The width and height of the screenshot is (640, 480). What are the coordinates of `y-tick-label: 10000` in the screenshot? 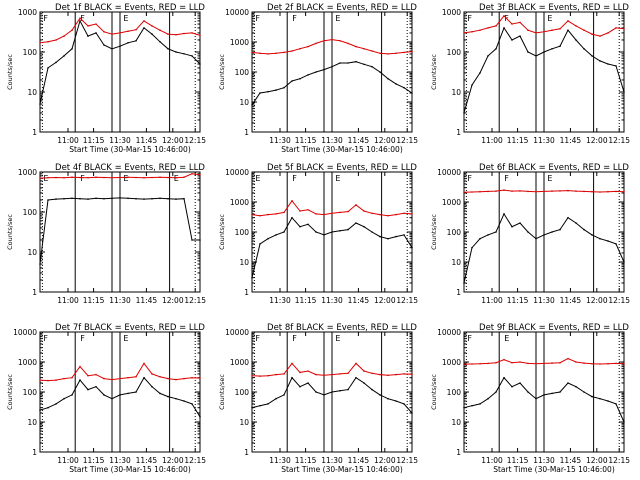 It's located at (237, 172).